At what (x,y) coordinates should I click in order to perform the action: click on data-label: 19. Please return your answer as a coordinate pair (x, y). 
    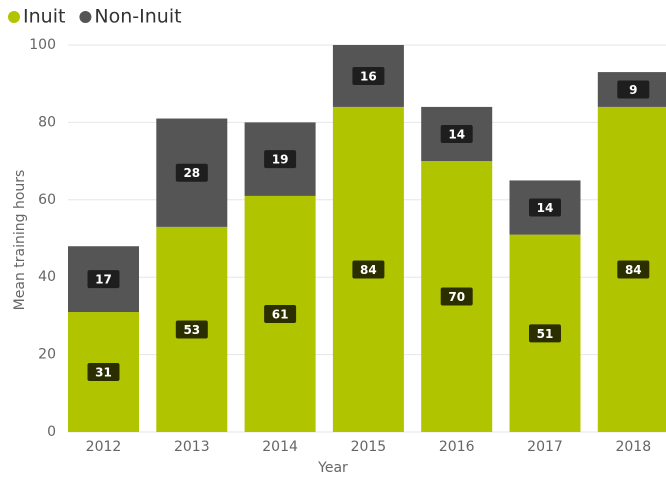
    Looking at the image, I should click on (280, 160).